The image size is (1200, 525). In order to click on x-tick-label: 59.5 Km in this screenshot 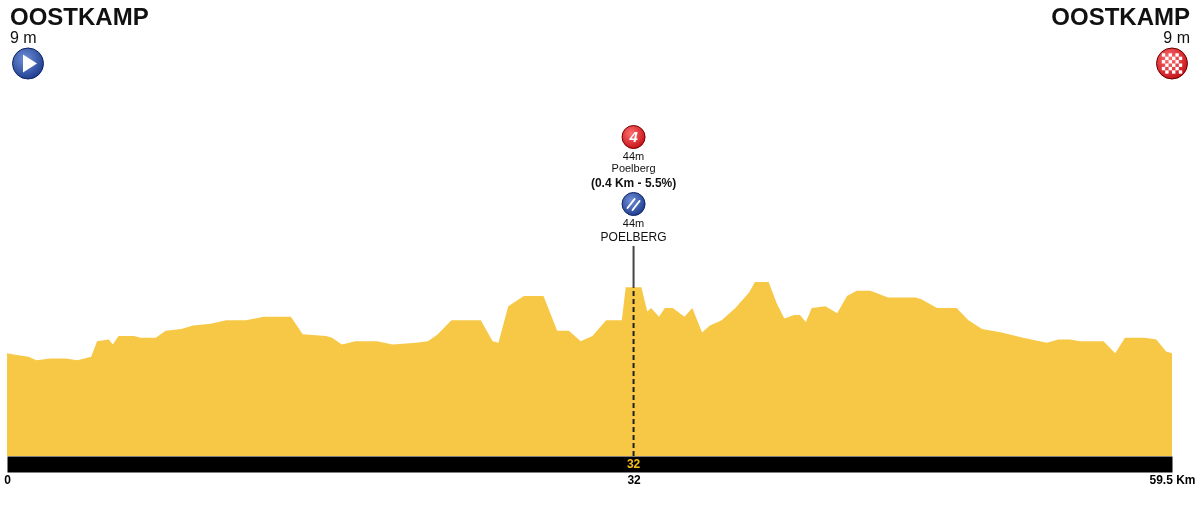, I will do `click(1172, 479)`.